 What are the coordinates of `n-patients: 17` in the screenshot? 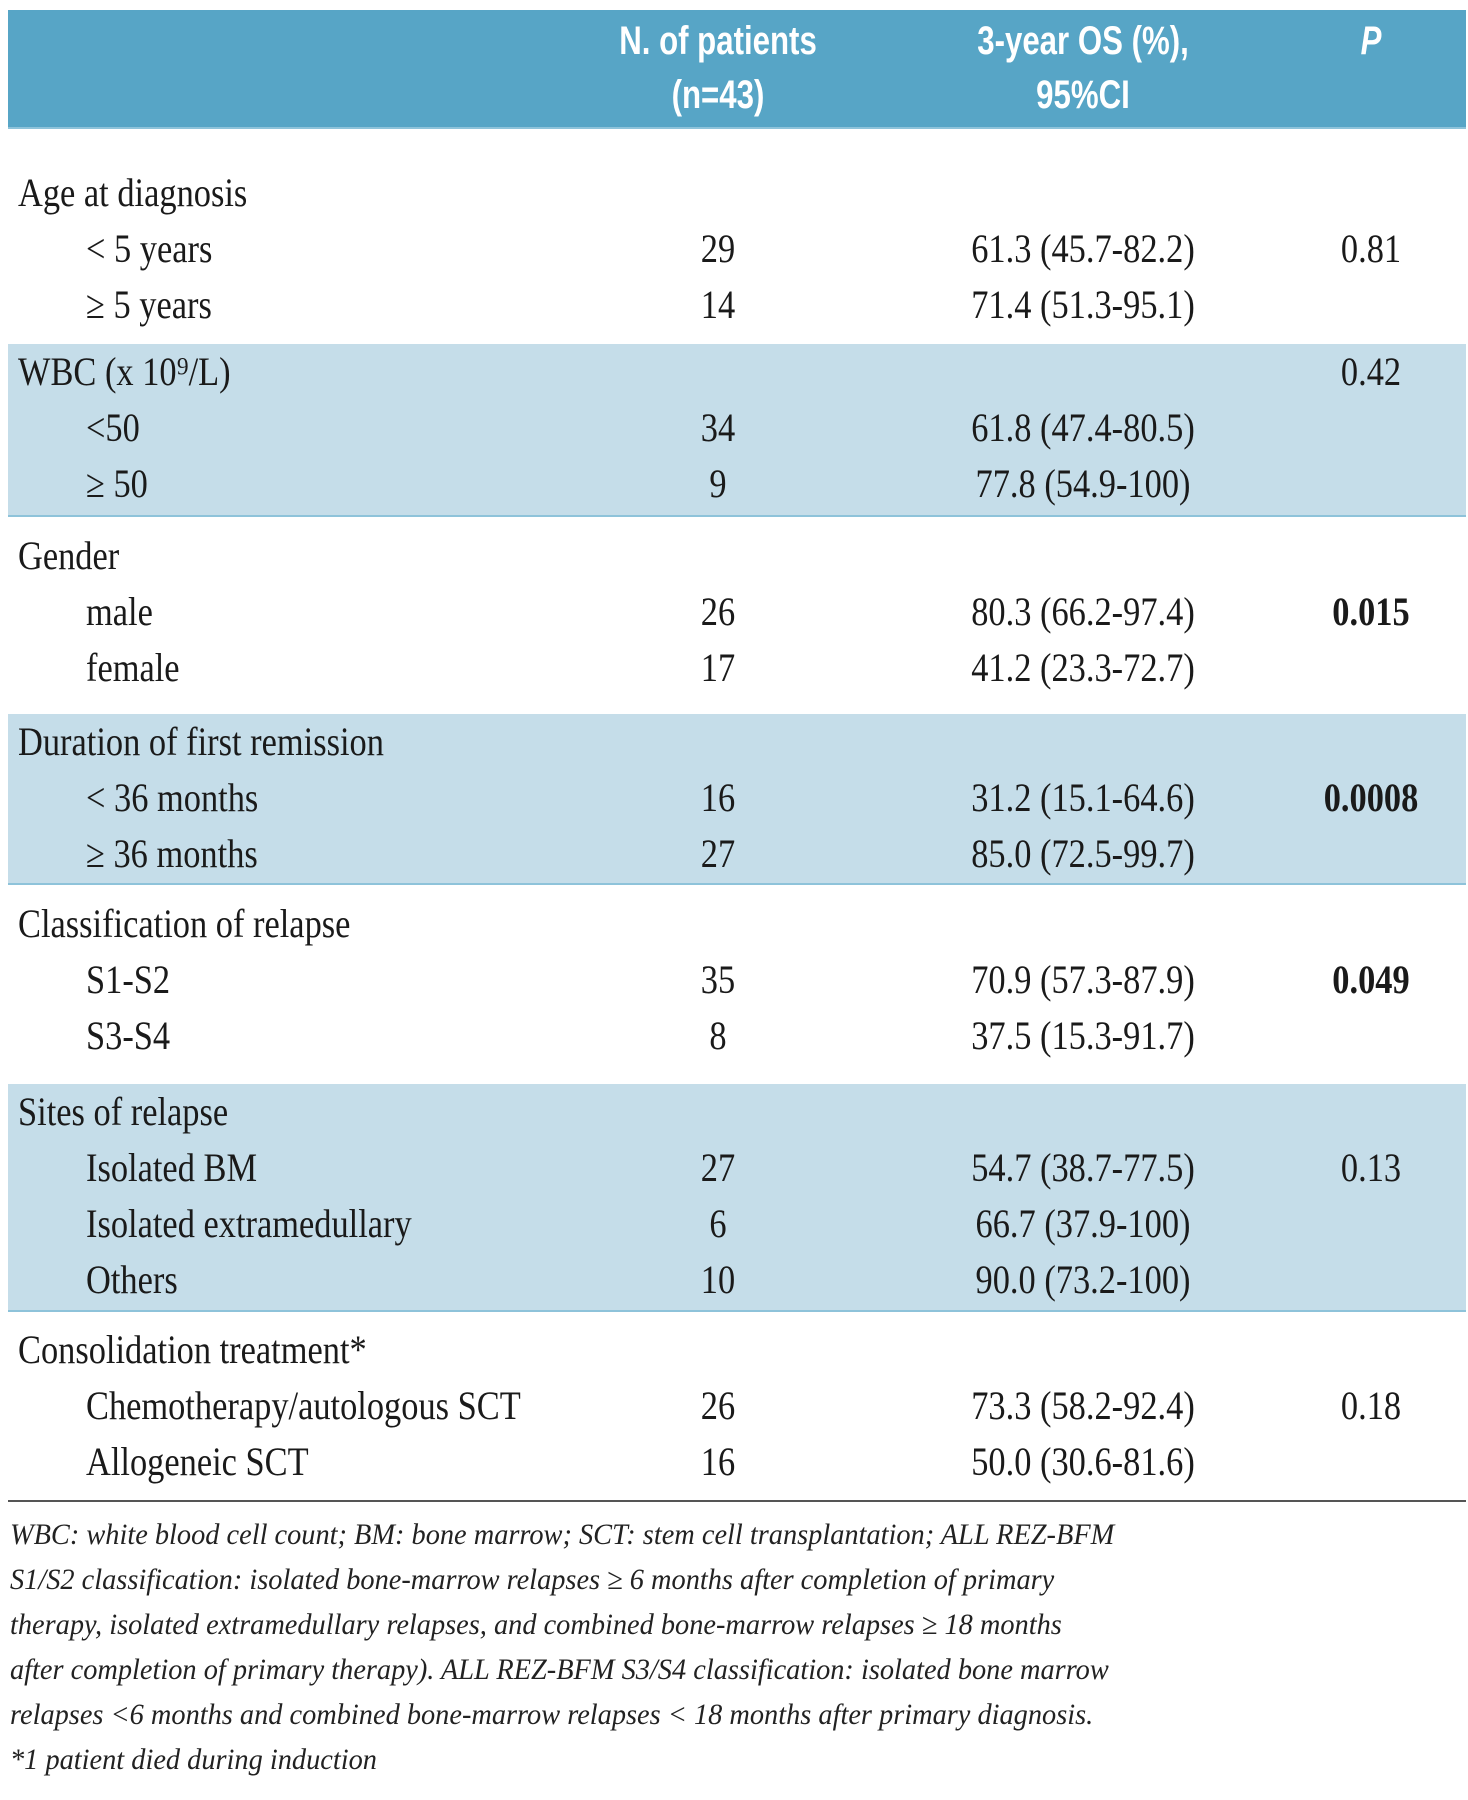 It's located at (718, 667).